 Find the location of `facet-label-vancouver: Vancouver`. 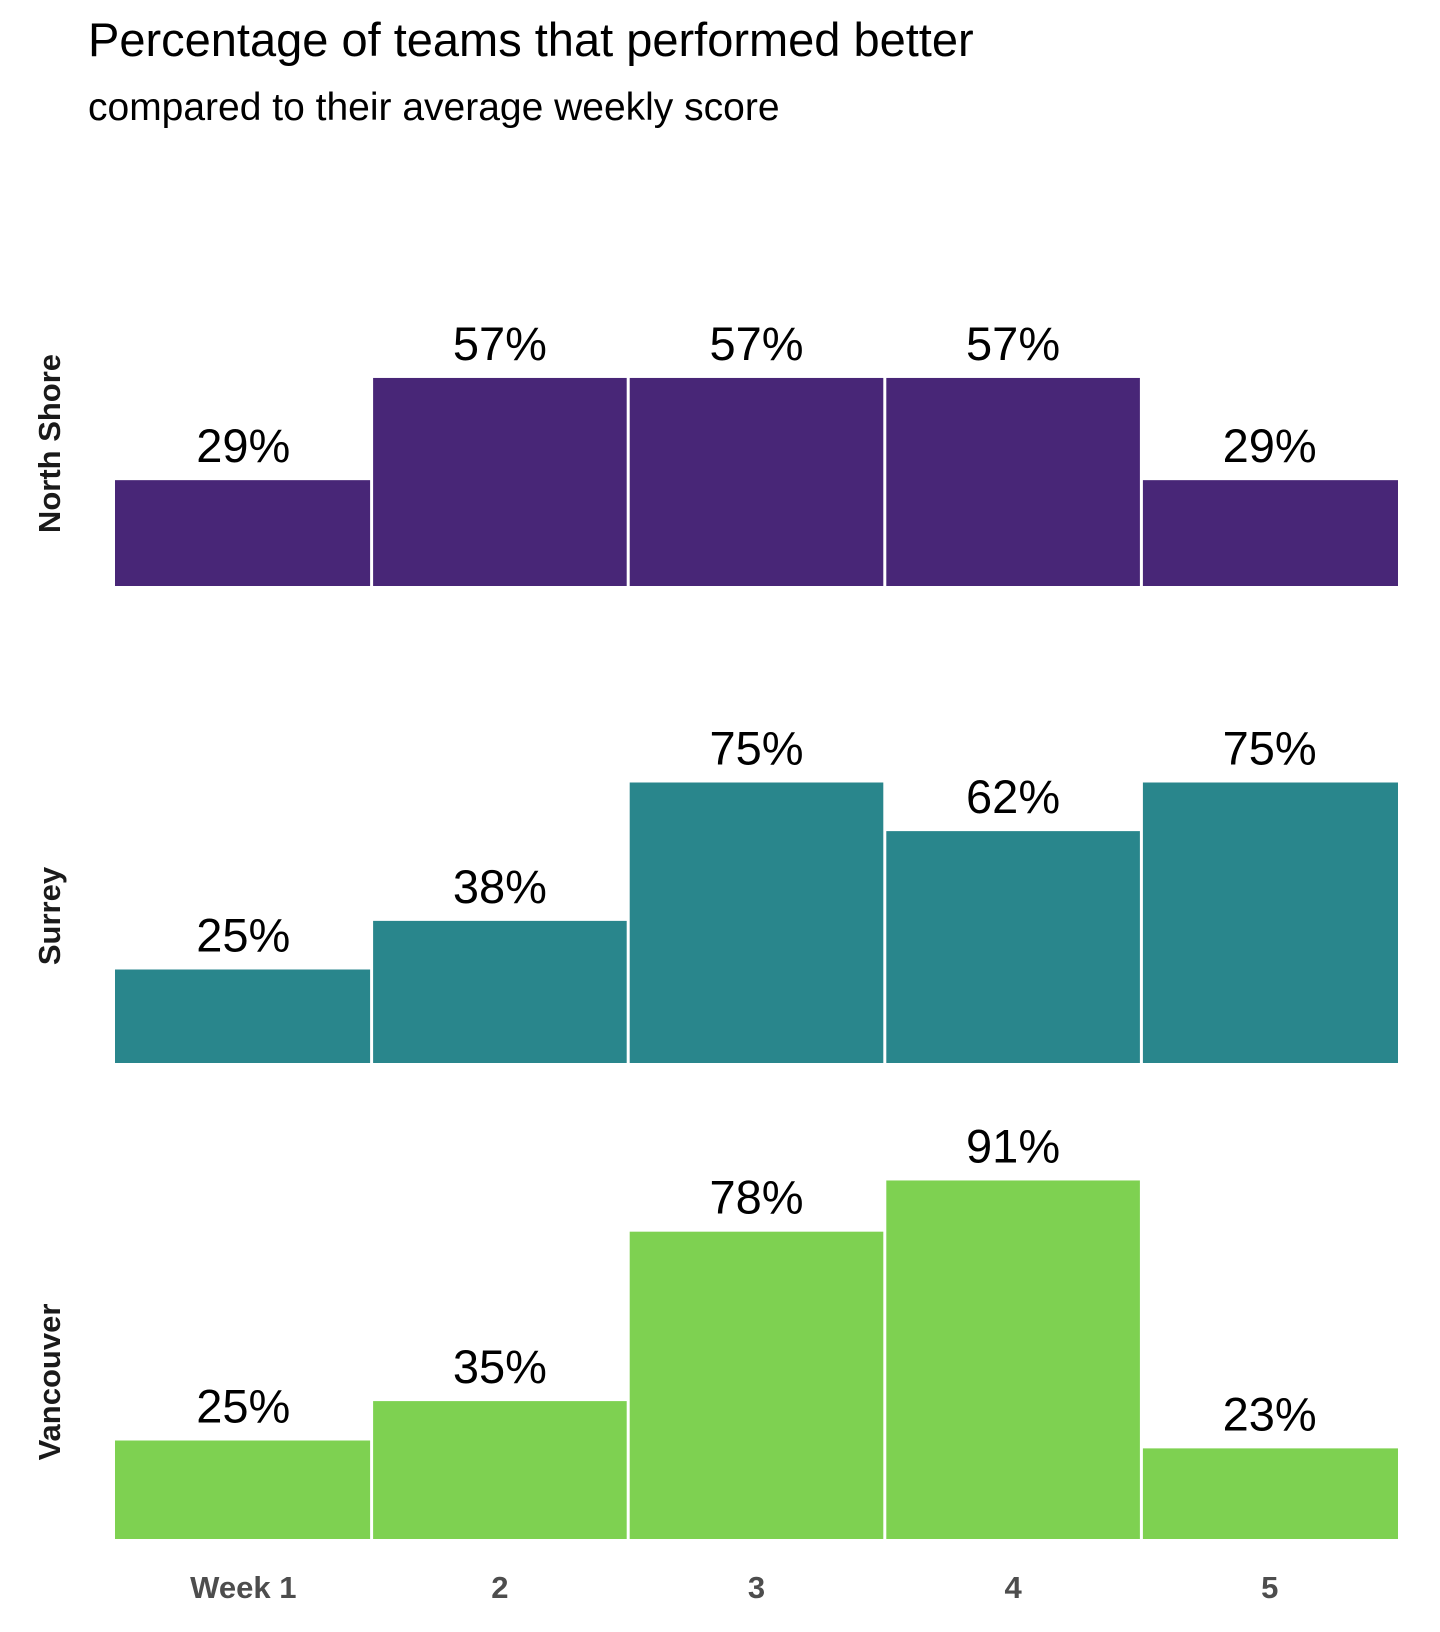

facet-label-vancouver: Vancouver is located at coordinates (49, 1382).